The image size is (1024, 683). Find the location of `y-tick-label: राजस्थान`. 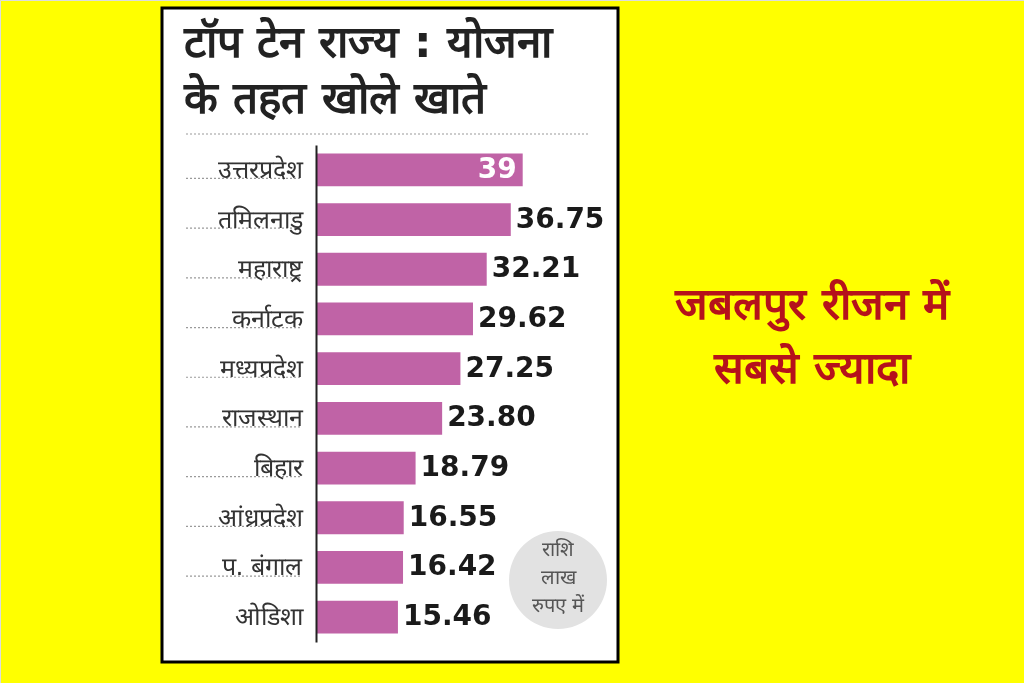

y-tick-label: राजस्थान is located at coordinates (262, 418).